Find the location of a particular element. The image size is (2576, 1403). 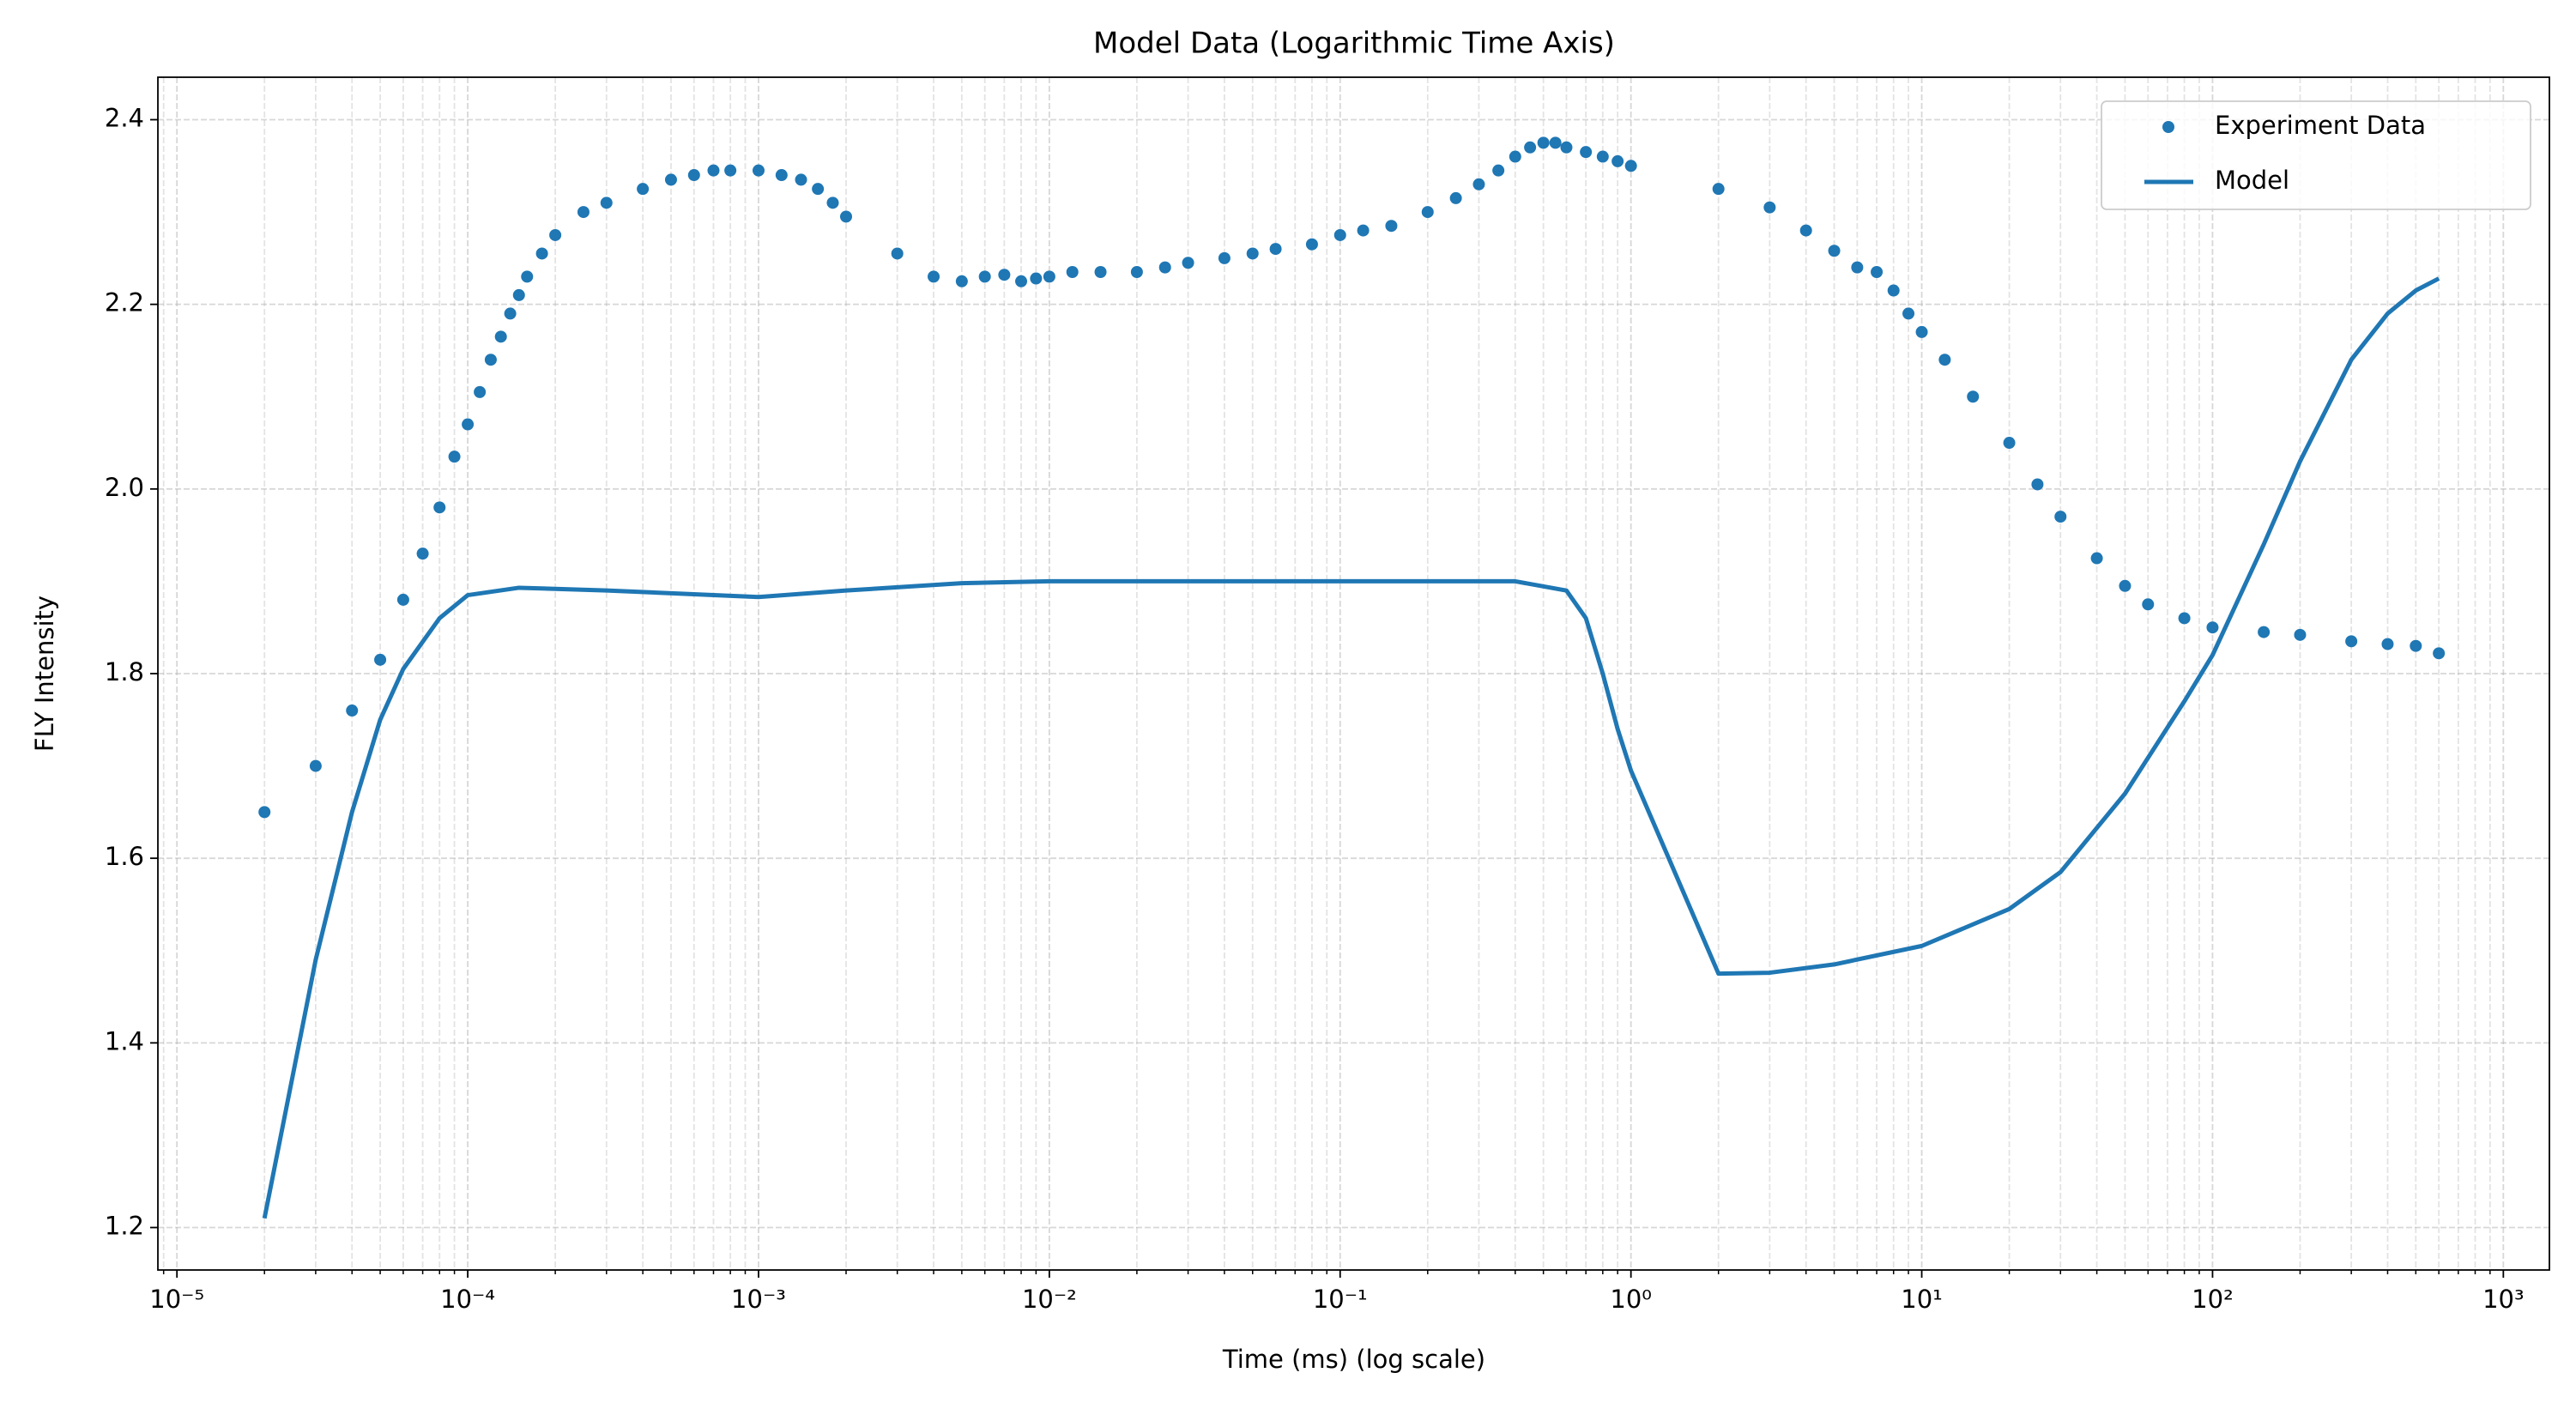

x-axis-label: Time (ms) (log scale) is located at coordinates (1353, 1359).